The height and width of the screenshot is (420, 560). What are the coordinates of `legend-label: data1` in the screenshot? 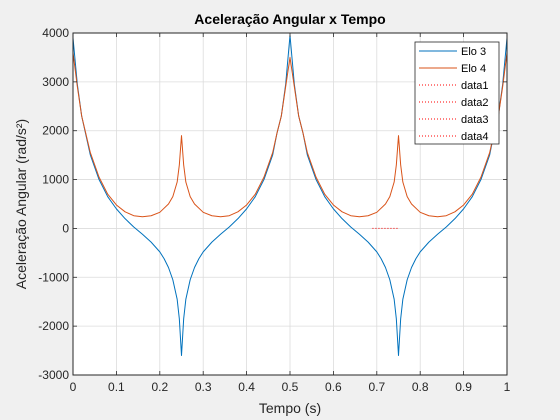 It's located at (475, 86).